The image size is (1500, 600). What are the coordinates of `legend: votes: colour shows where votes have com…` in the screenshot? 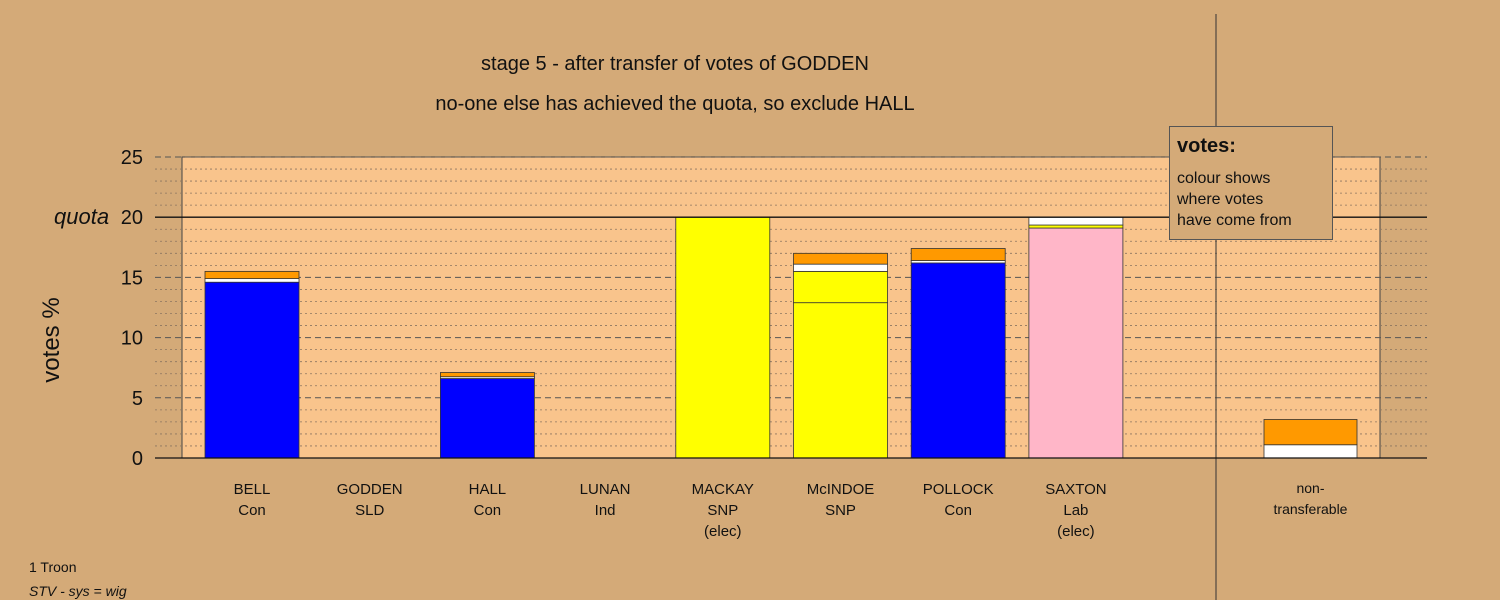 It's located at (1251, 183).